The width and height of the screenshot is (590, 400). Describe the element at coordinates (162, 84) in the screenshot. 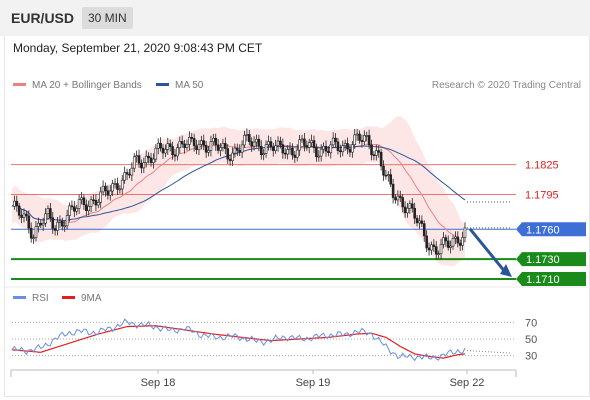

I see `ma50-swatch` at that location.